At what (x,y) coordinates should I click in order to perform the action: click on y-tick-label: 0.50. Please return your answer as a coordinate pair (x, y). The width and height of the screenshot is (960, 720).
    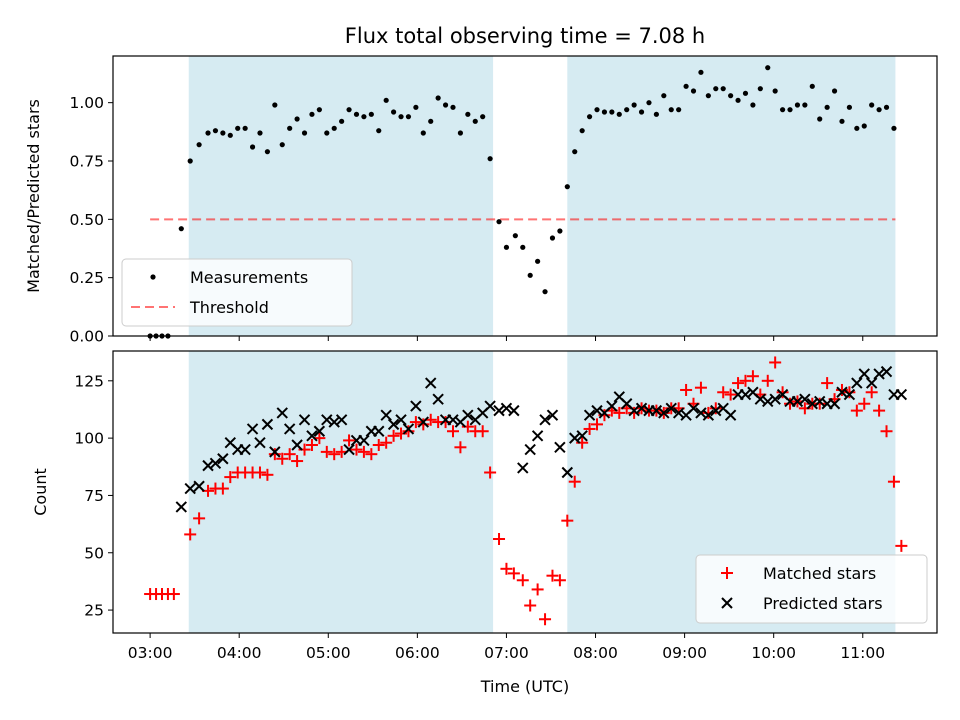
    Looking at the image, I should click on (86, 220).